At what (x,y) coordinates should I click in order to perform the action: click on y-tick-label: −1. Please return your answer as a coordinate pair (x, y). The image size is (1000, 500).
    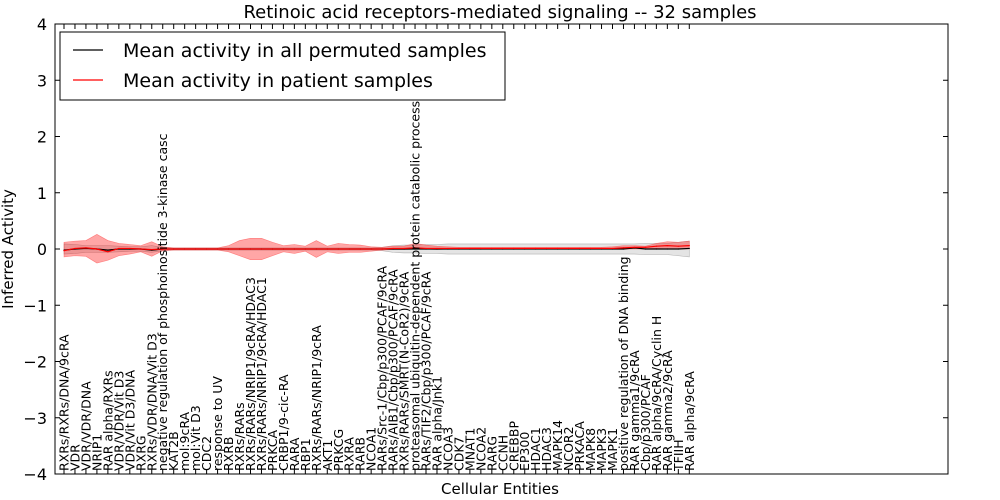
    Looking at the image, I should click on (35, 305).